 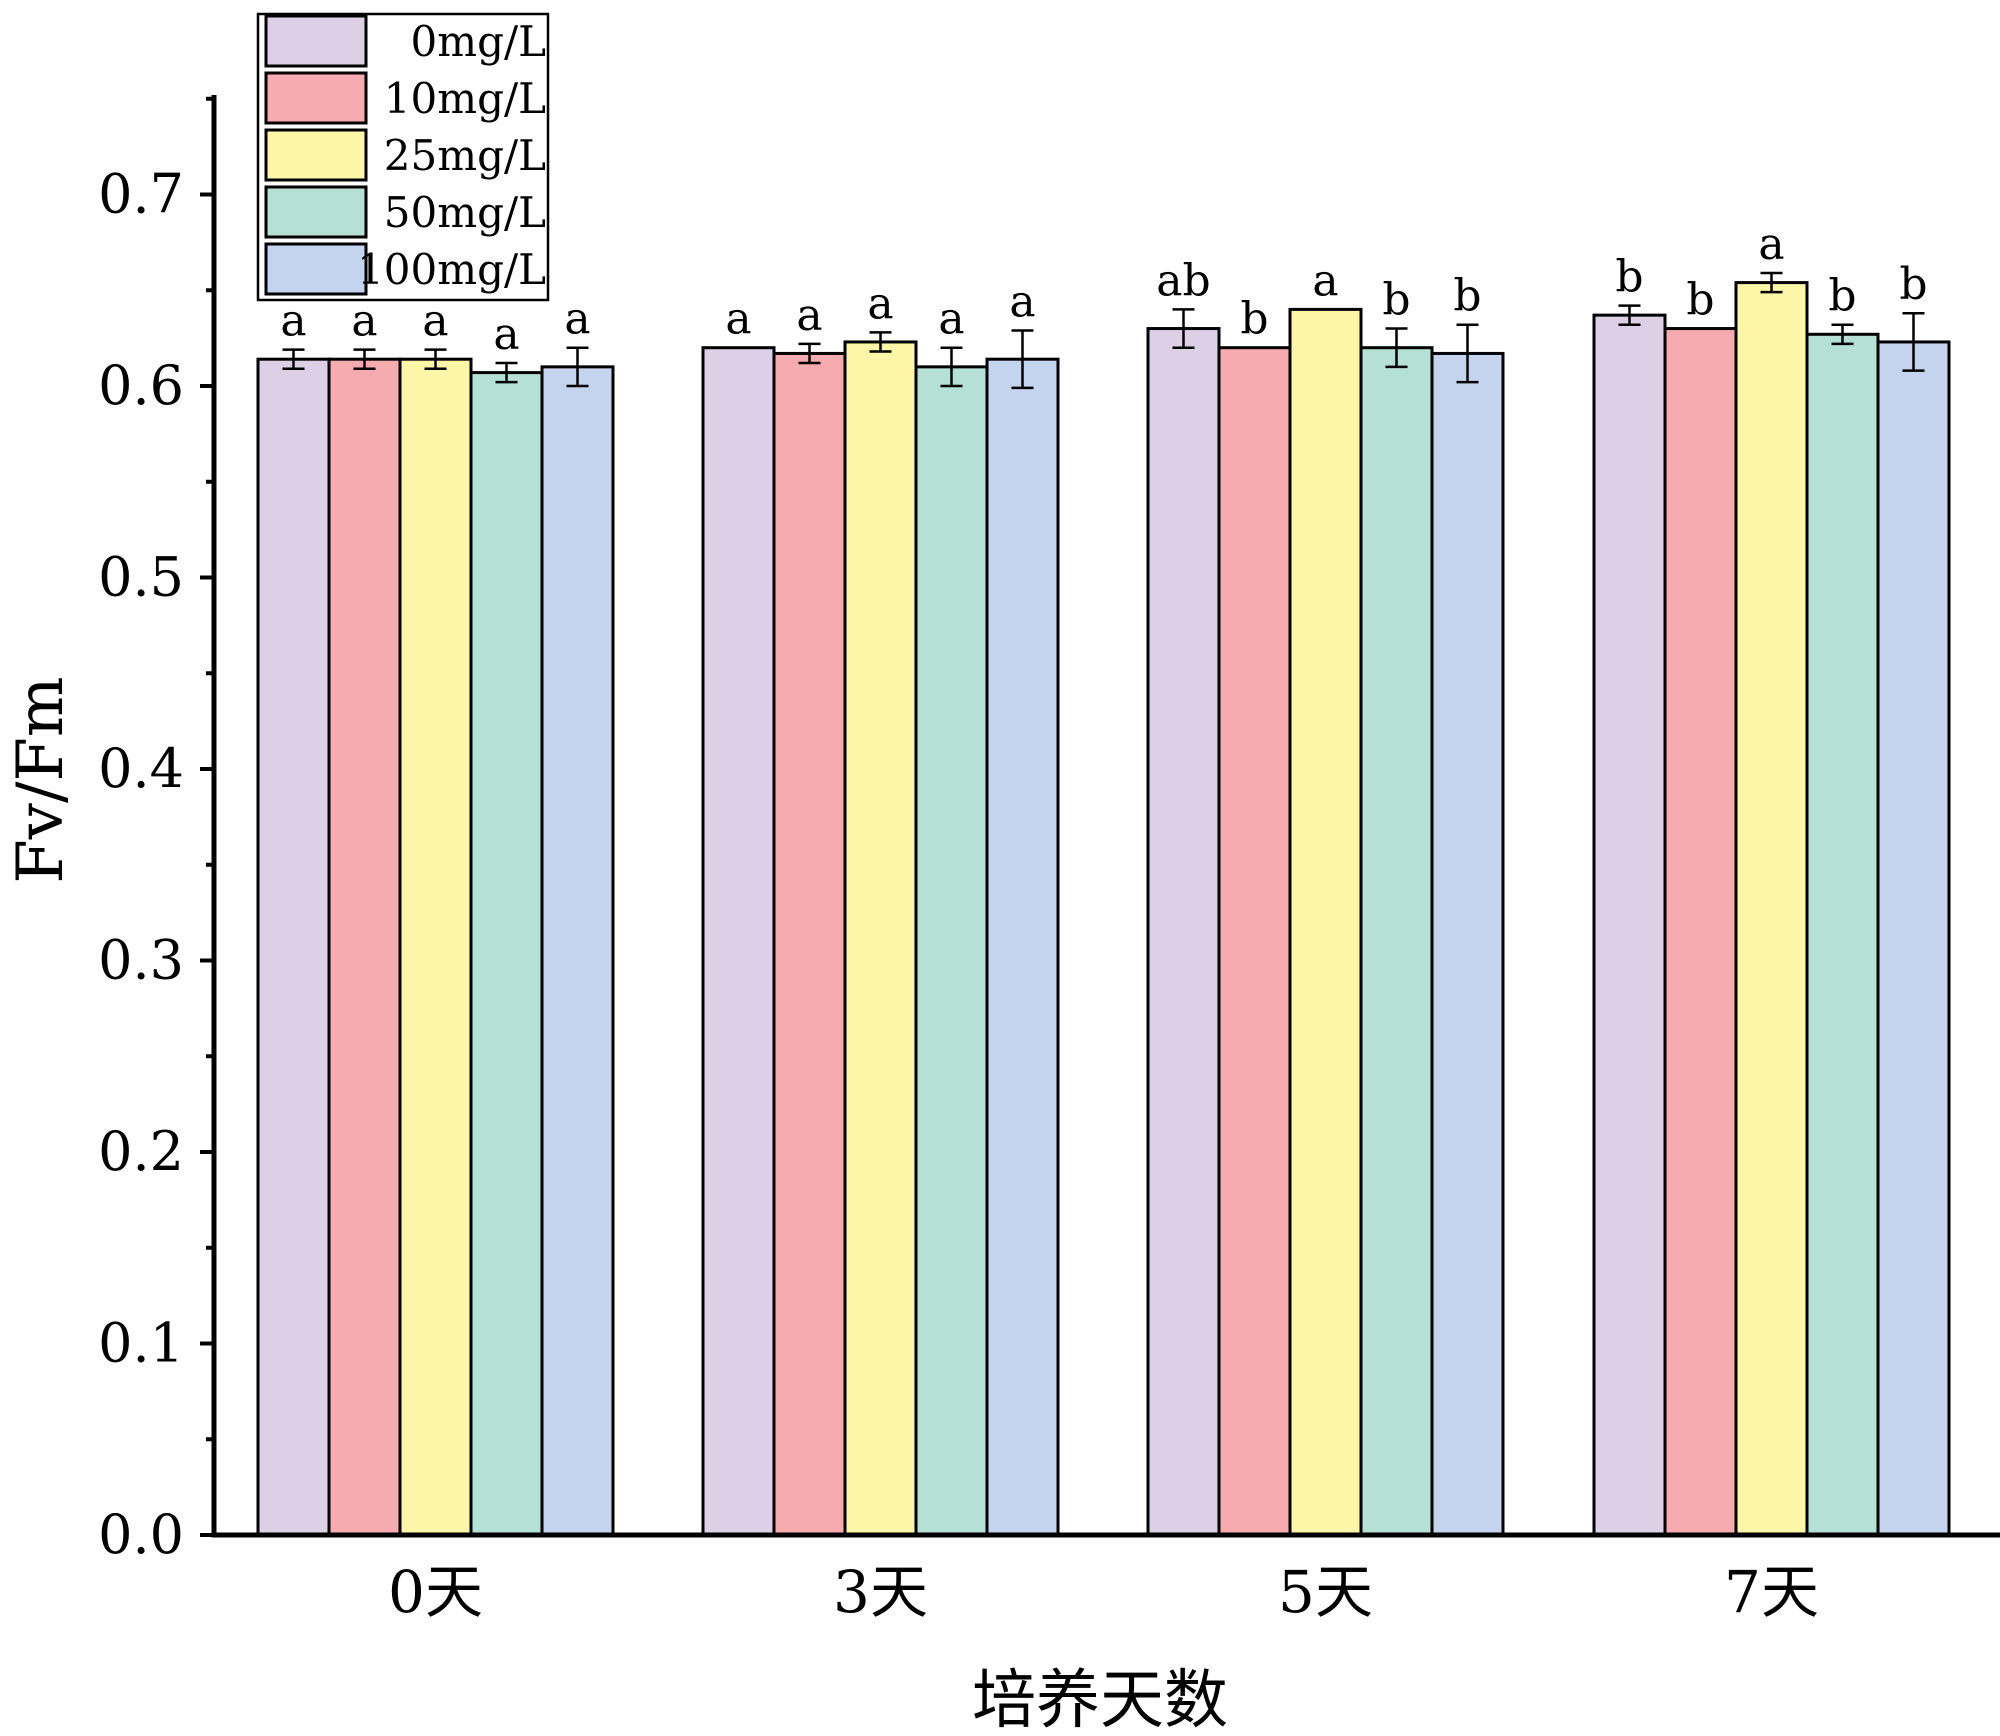 I want to click on y-axis-title: Fv/Fm, so click(x=41, y=779).